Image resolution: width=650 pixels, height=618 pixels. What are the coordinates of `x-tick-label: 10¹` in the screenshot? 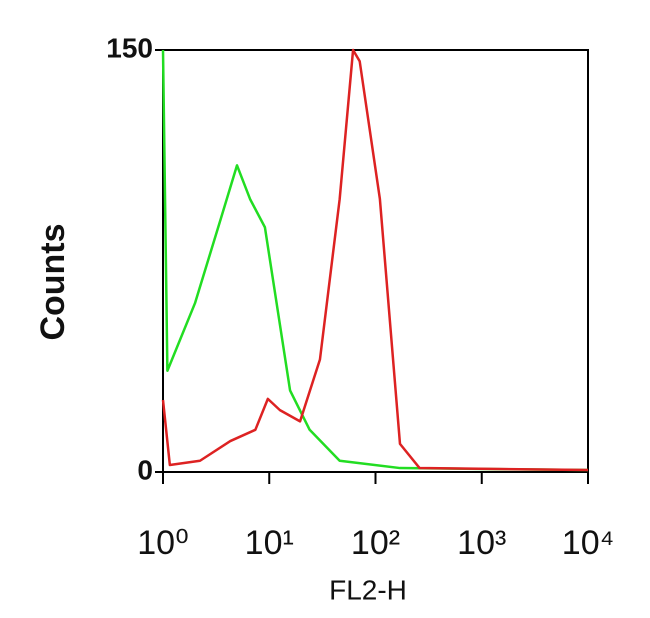 It's located at (269, 543).